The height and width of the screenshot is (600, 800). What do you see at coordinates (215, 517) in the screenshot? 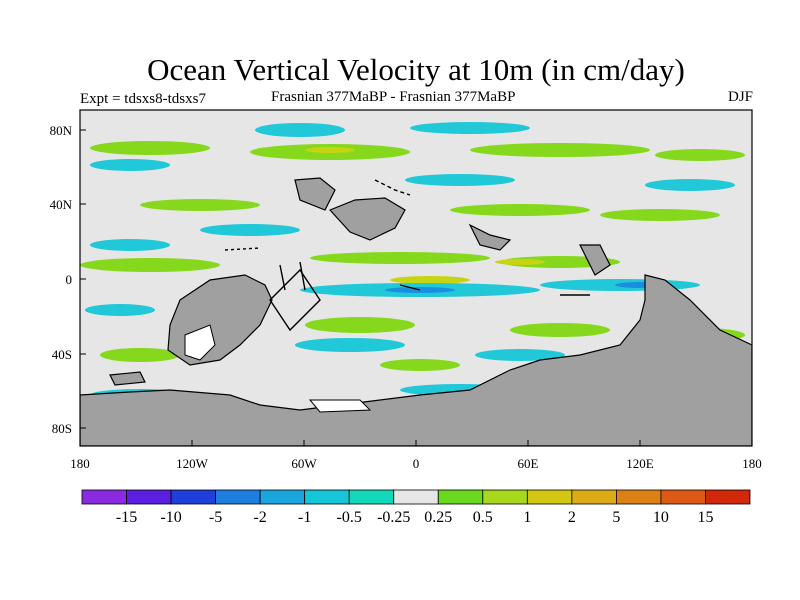
I see `colorbar-label: -5` at bounding box center [215, 517].